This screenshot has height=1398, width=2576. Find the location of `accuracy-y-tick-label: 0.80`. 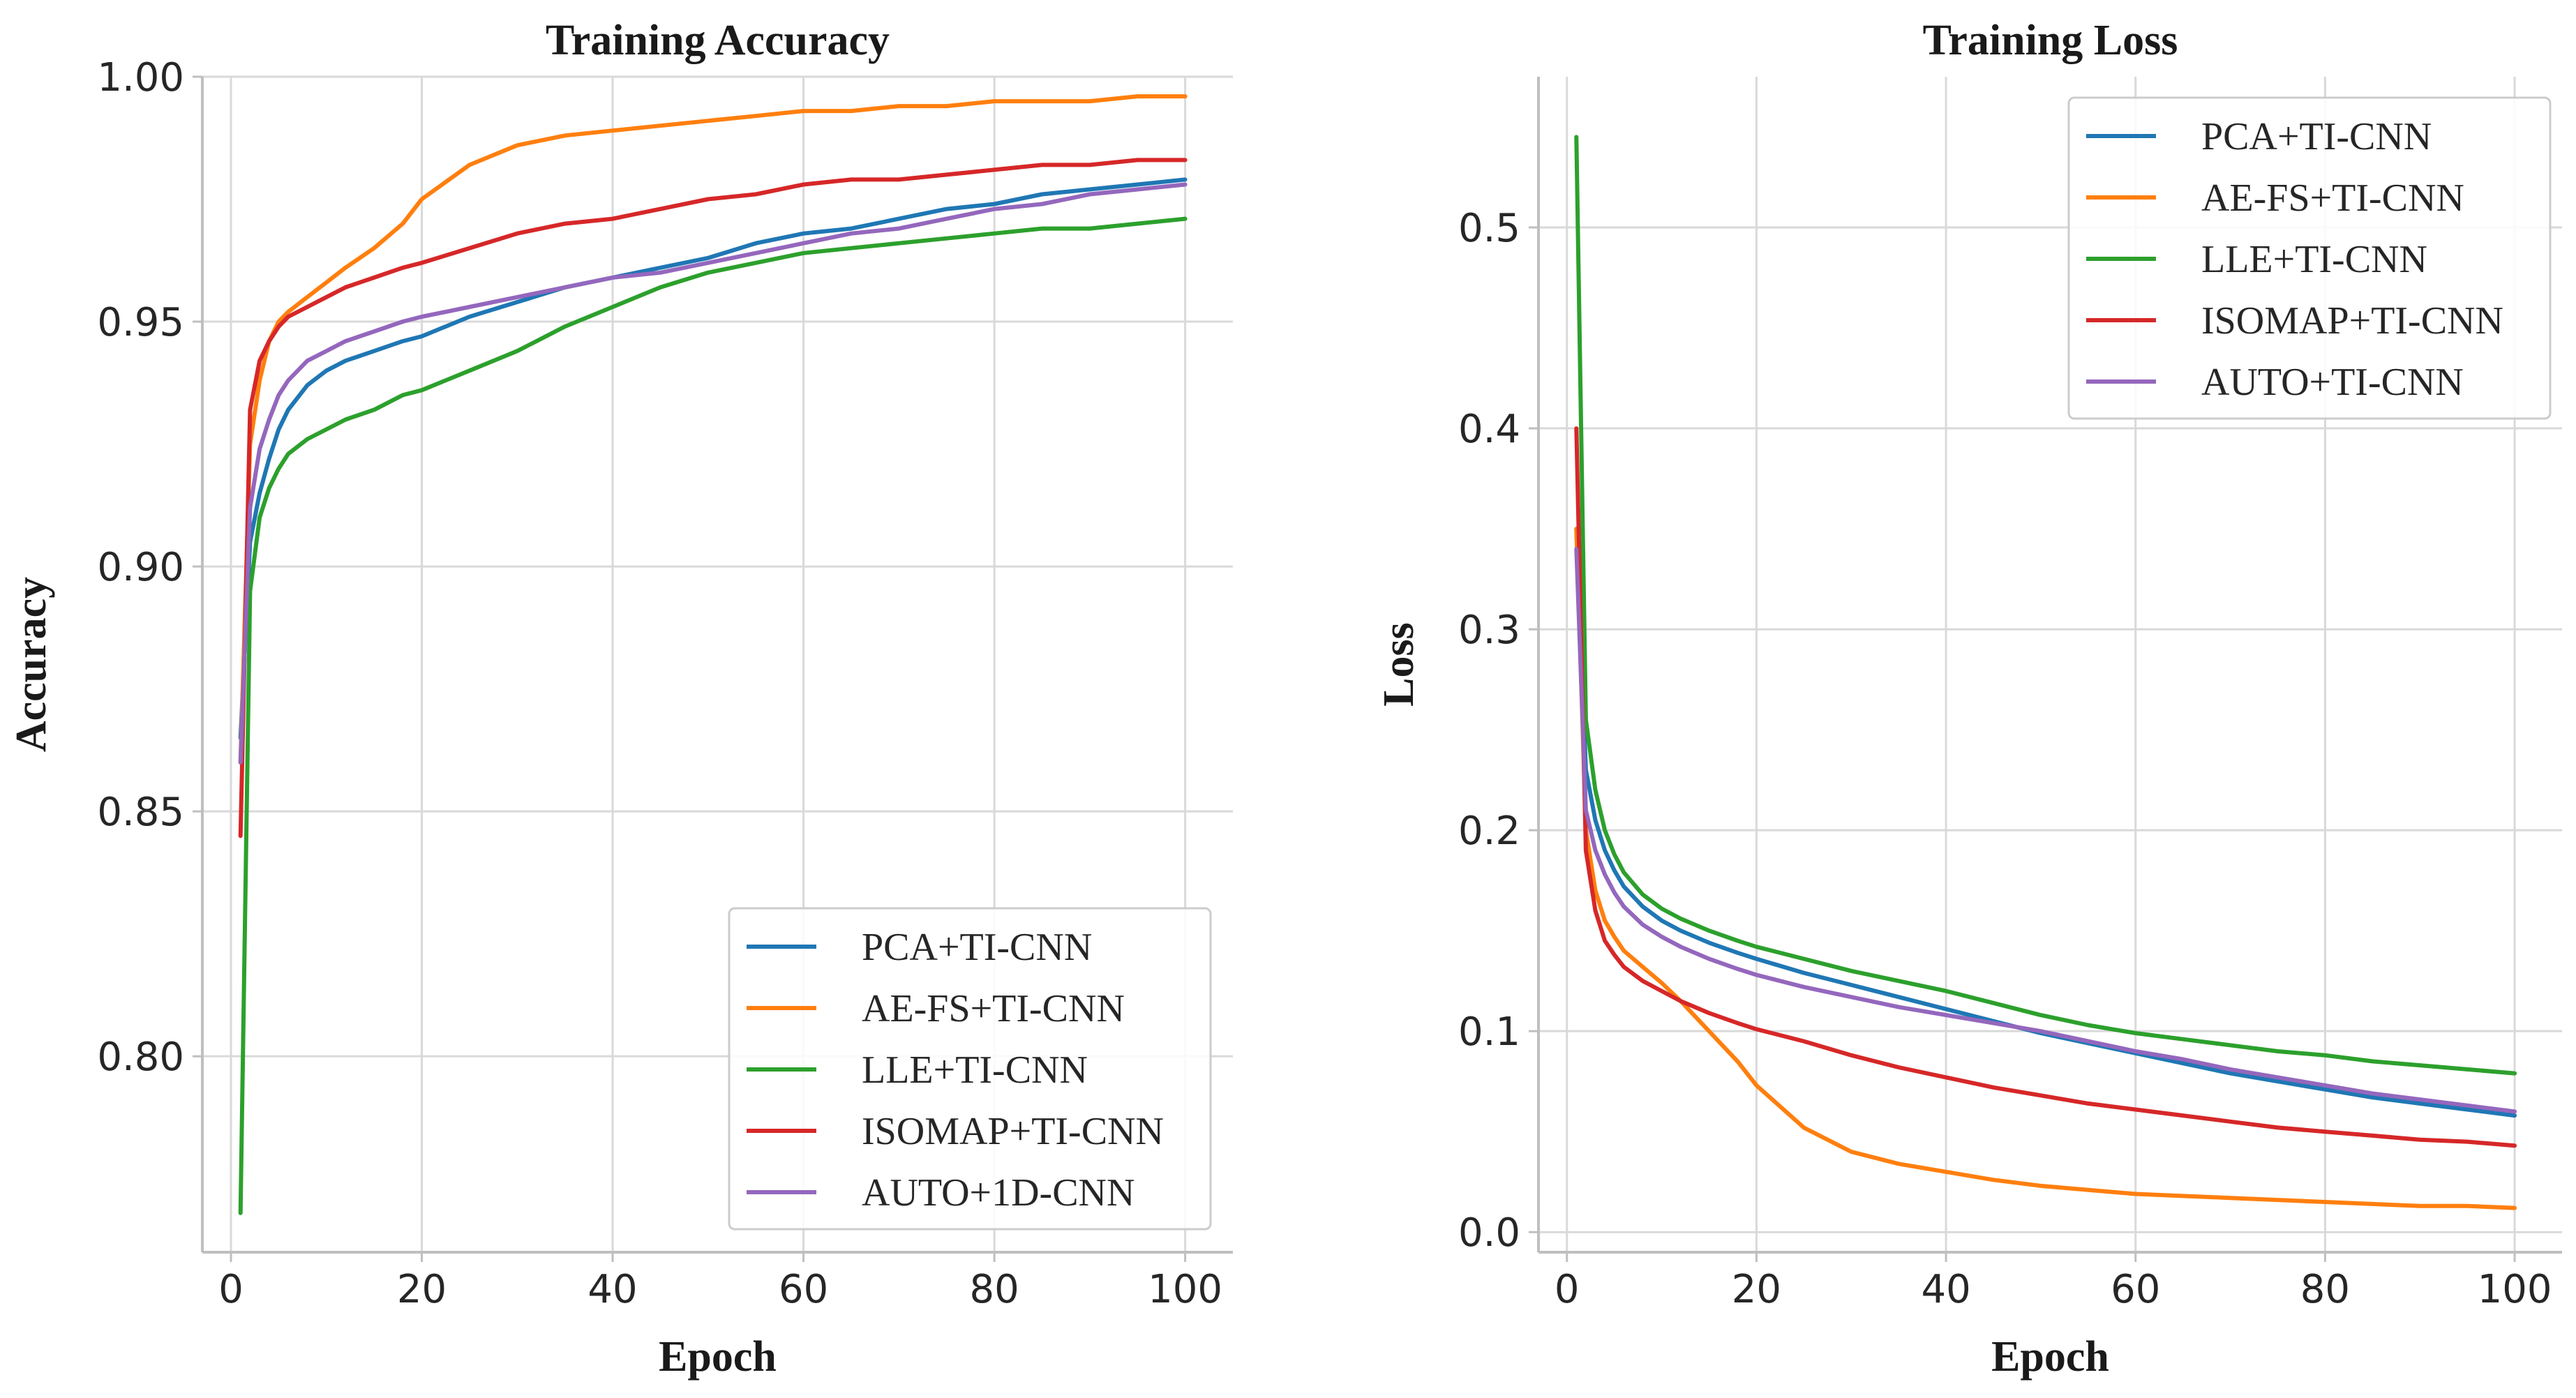

accuracy-y-tick-label: 0.80 is located at coordinates (140, 1057).